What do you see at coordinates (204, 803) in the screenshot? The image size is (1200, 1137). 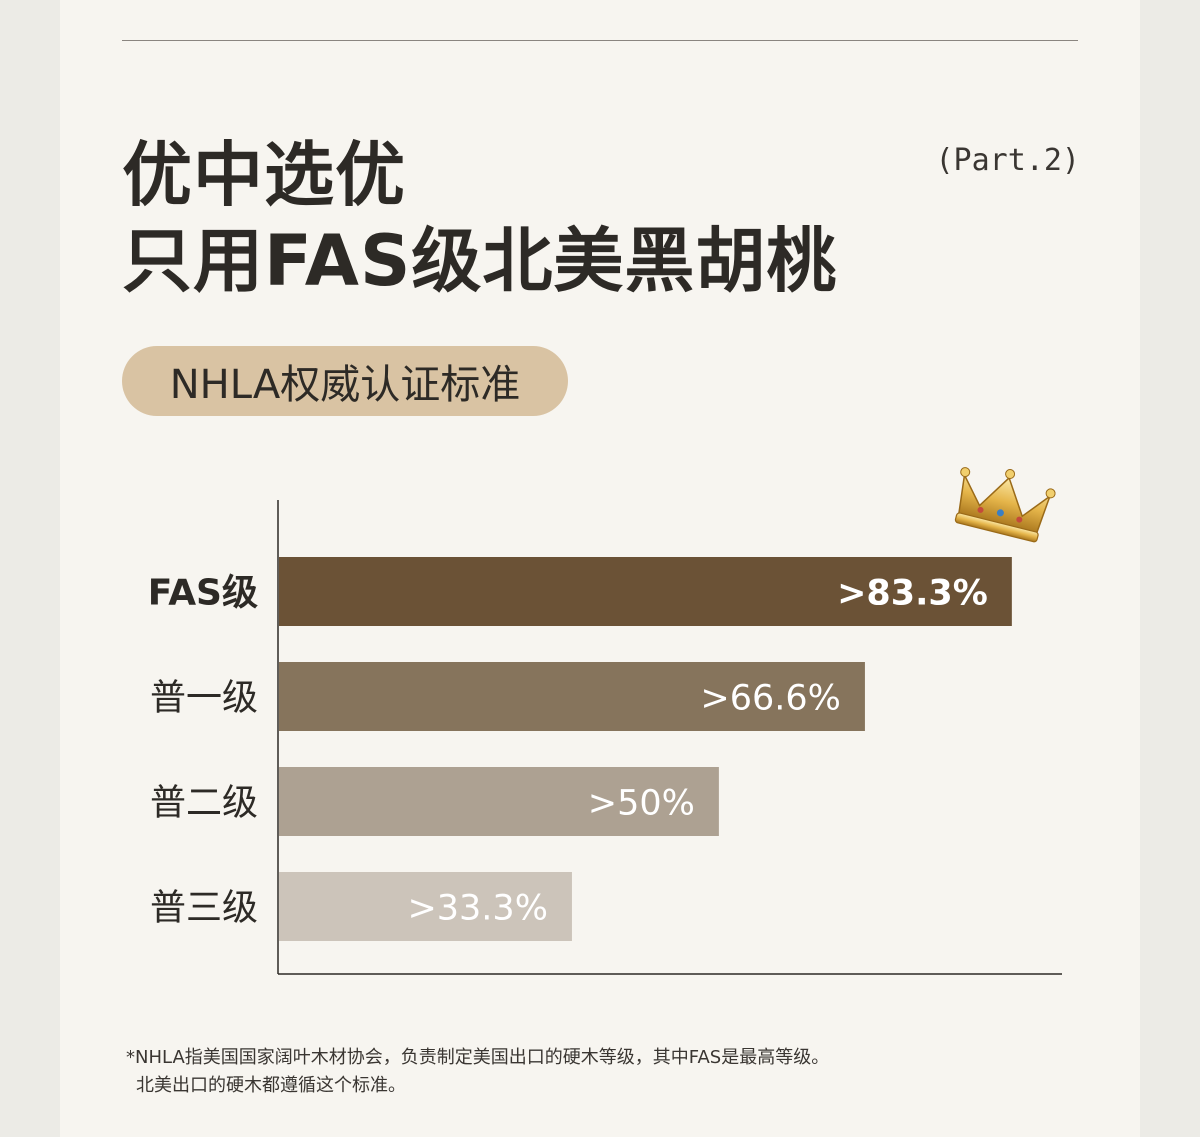 I see `category-label-3: 普二级` at bounding box center [204, 803].